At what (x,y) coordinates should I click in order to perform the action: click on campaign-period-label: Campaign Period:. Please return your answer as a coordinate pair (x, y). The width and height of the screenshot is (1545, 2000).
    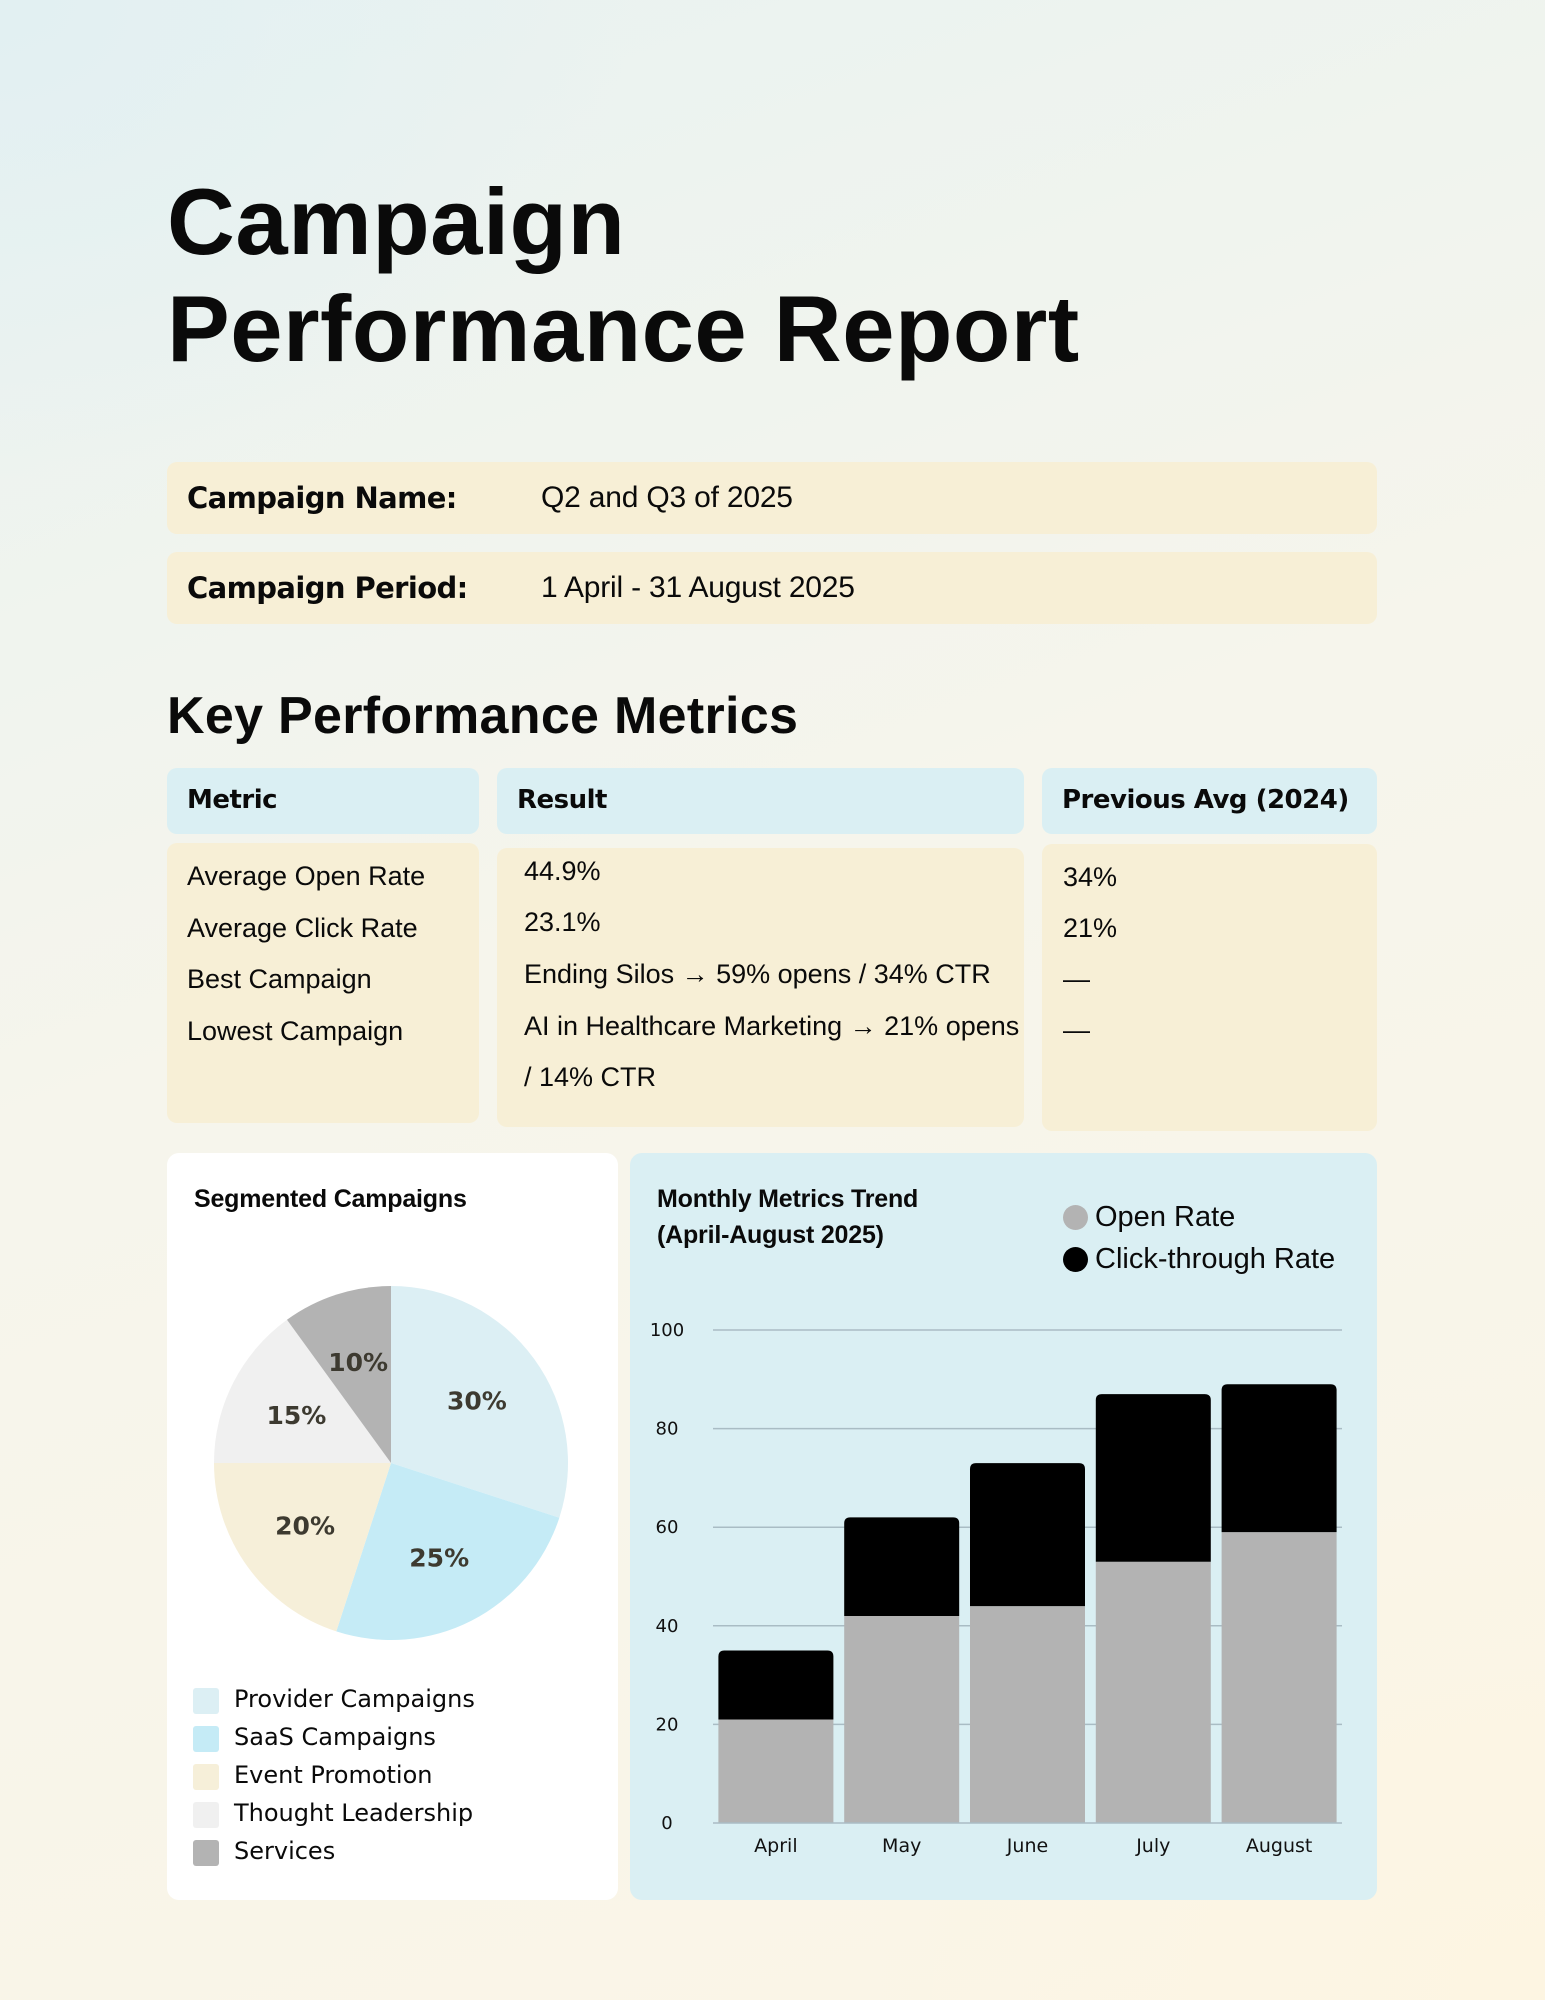
    Looking at the image, I should click on (327, 588).